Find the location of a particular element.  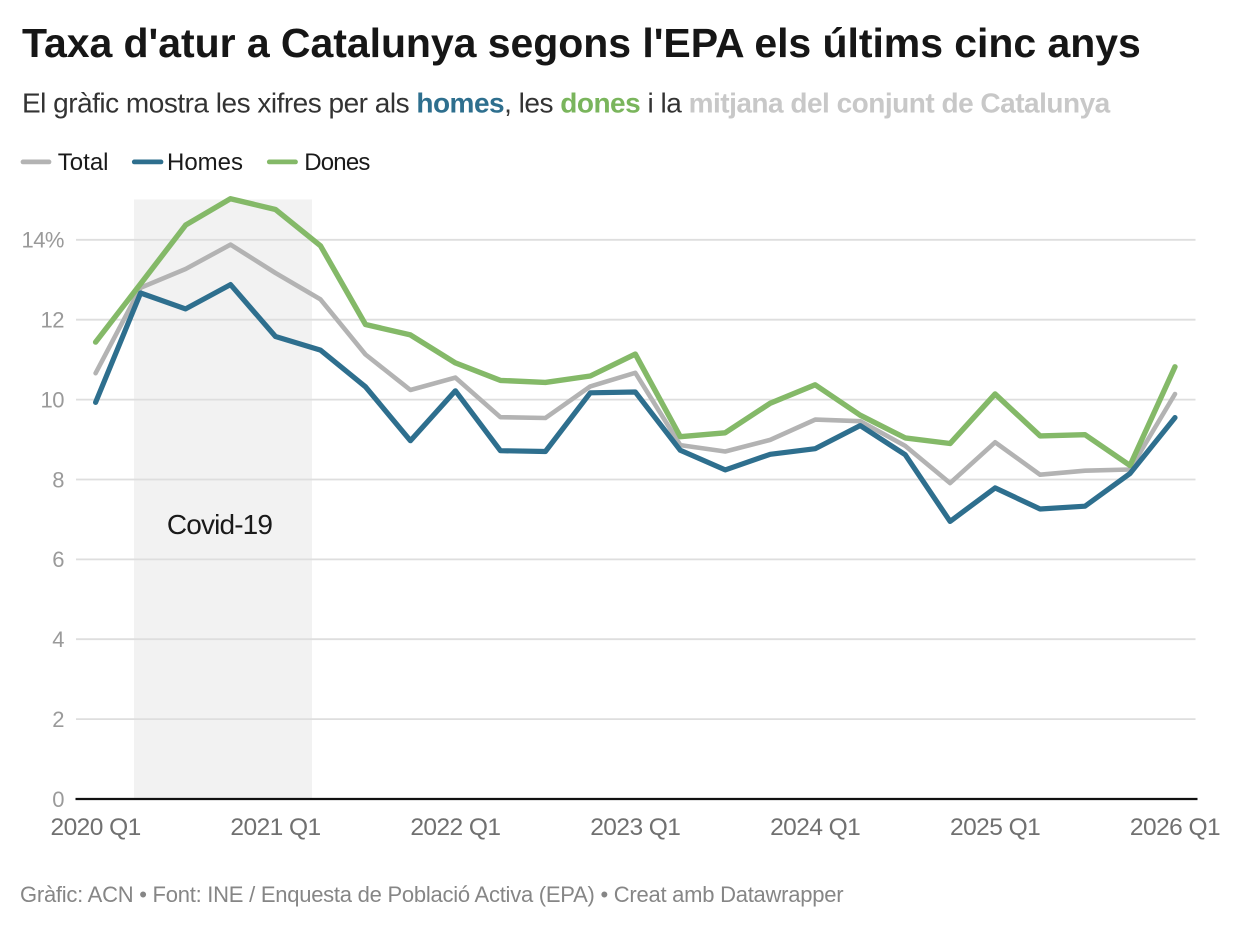

svg-text: 2022 Q1 is located at coordinates (455, 827).